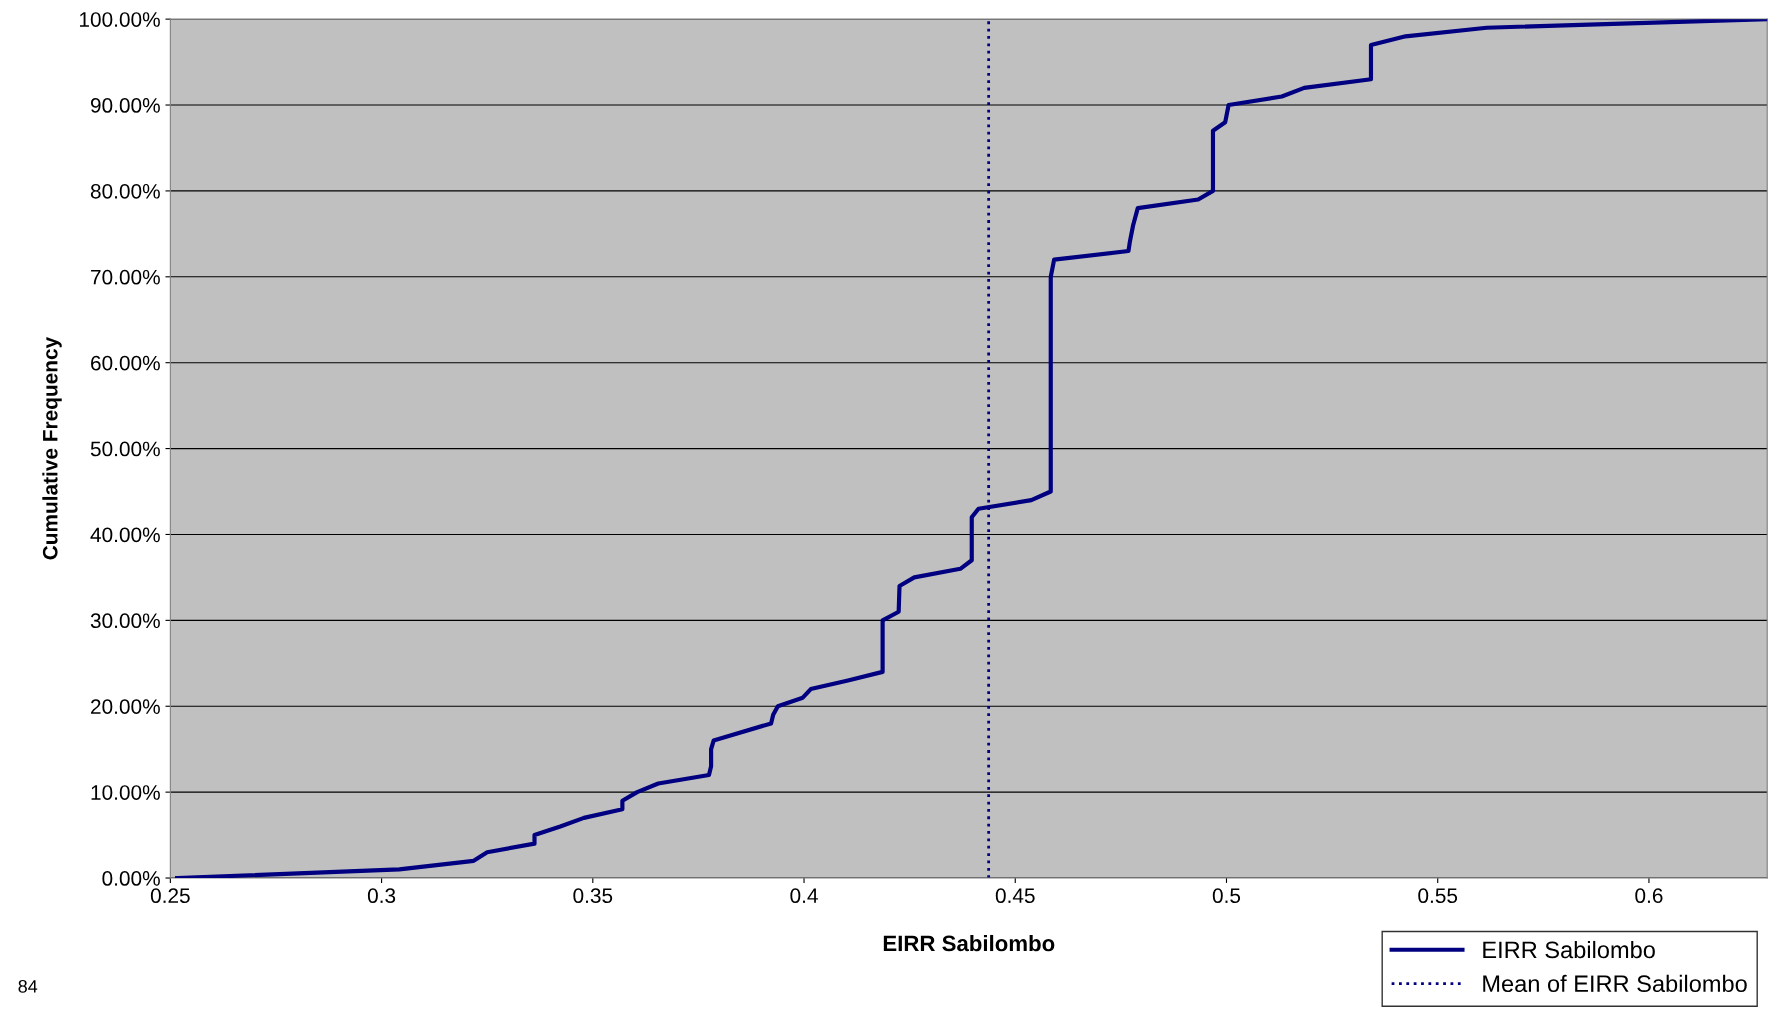 The image size is (1769, 1018). I want to click on y-tick-label: 20.00%, so click(125, 706).